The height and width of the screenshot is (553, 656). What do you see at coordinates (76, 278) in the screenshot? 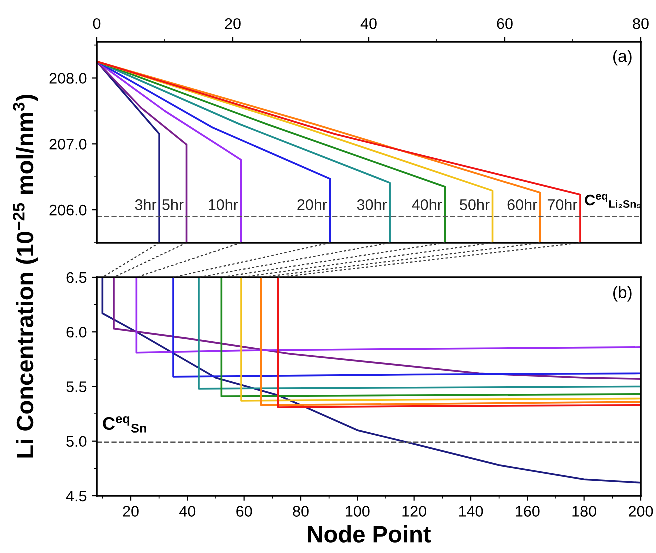
I see `y-tick-label: 6.5` at bounding box center [76, 278].